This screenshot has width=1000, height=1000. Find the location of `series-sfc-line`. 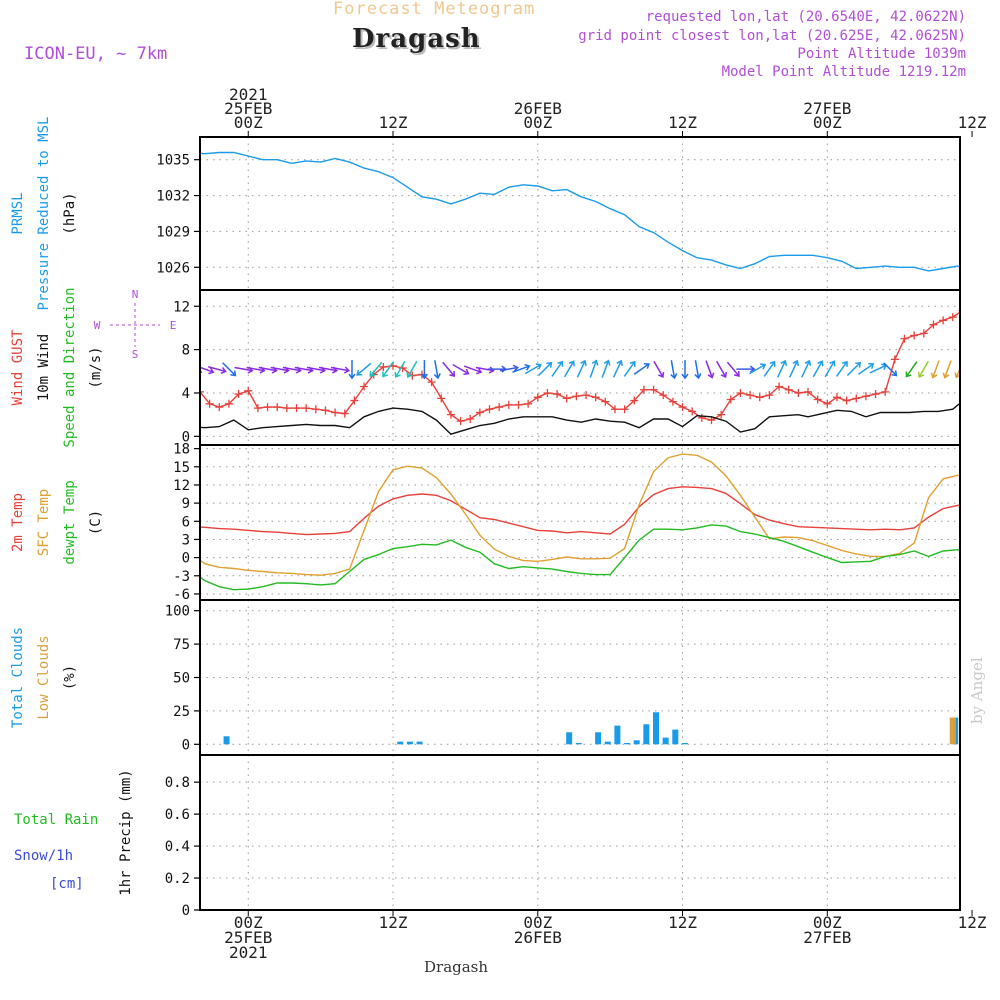

series-sfc-line is located at coordinates (580, 514).